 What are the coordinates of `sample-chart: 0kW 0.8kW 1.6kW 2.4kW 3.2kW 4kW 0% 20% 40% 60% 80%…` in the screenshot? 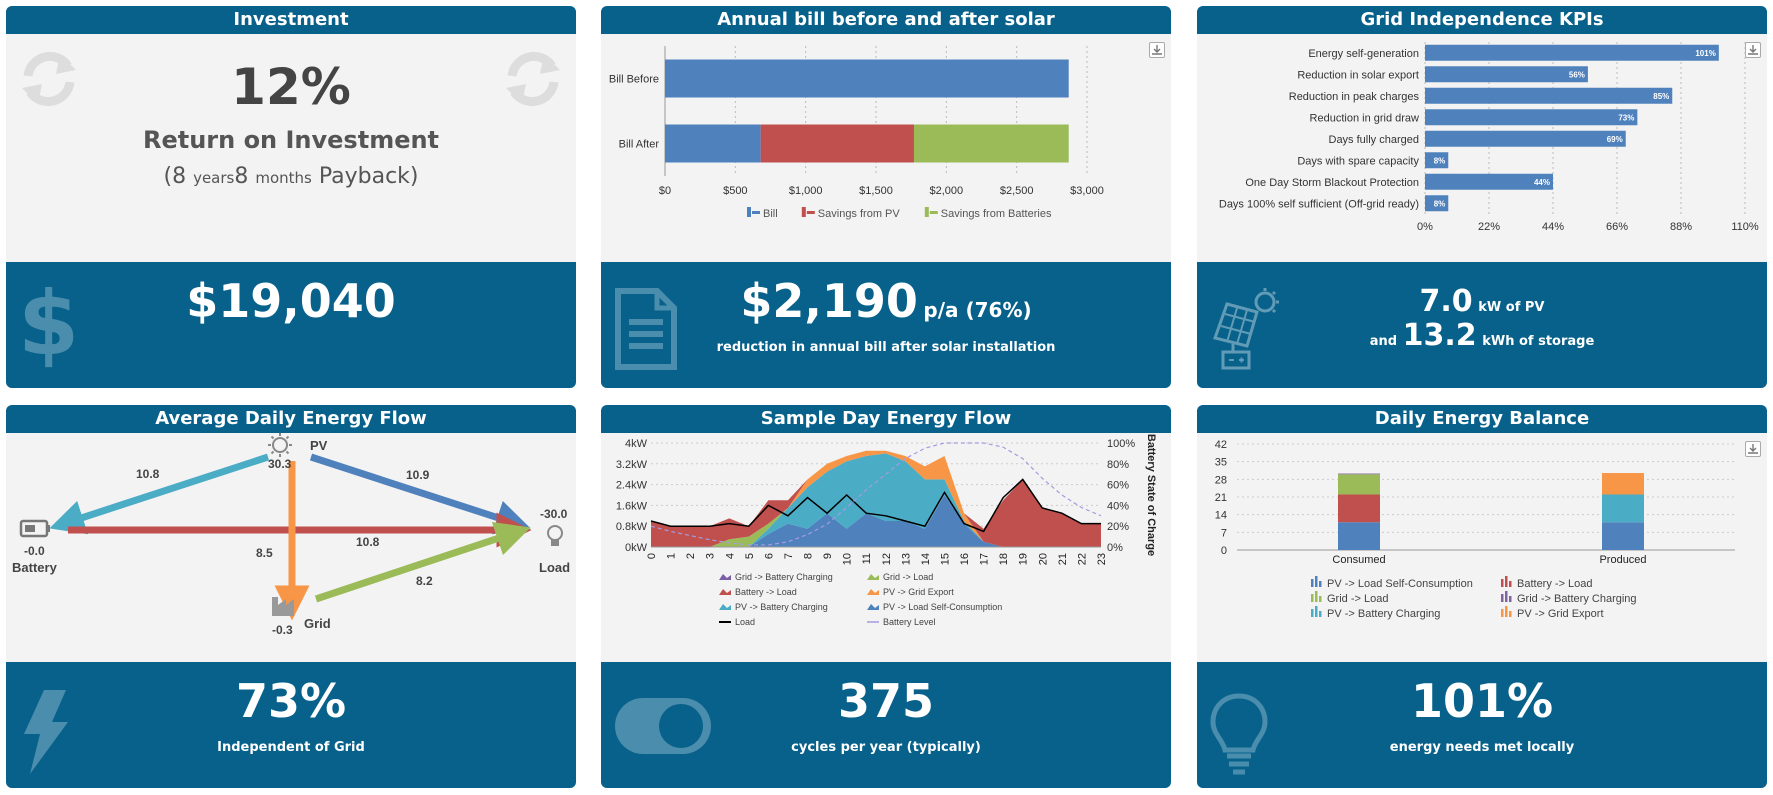 It's located at (886, 530).